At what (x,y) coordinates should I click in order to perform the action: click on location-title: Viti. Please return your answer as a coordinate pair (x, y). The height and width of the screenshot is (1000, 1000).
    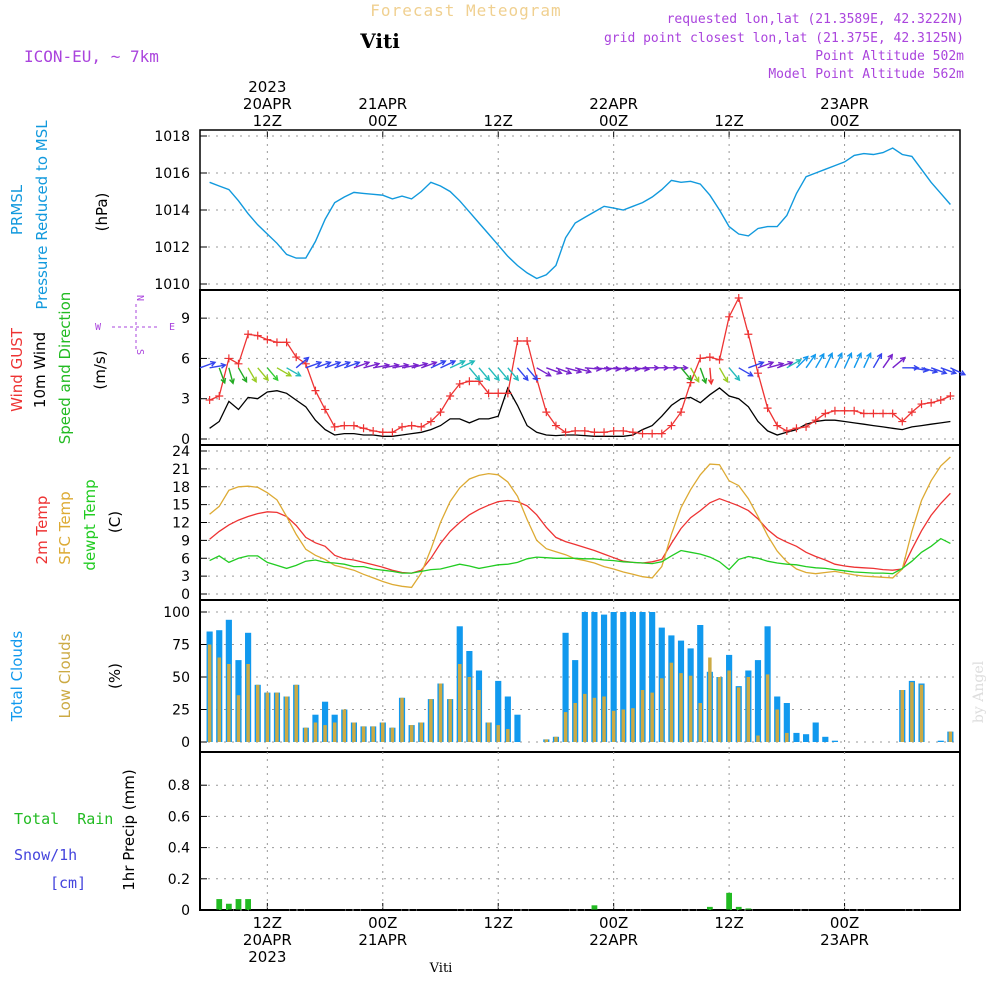
    Looking at the image, I should click on (379, 41).